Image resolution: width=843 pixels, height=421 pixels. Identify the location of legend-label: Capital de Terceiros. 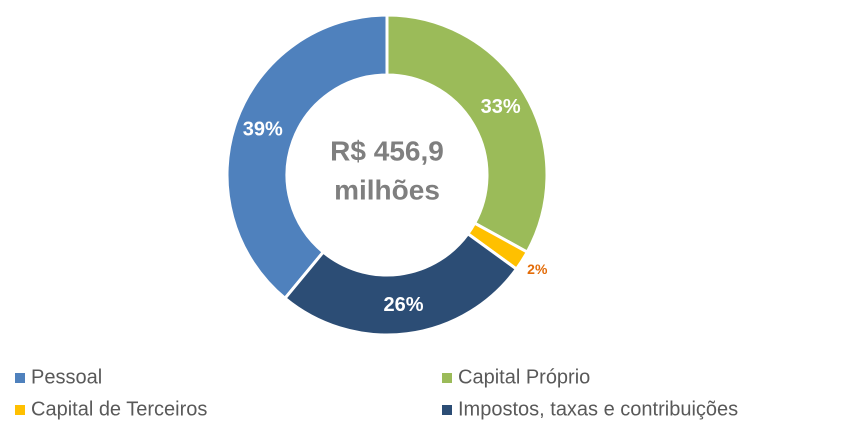
(119, 409).